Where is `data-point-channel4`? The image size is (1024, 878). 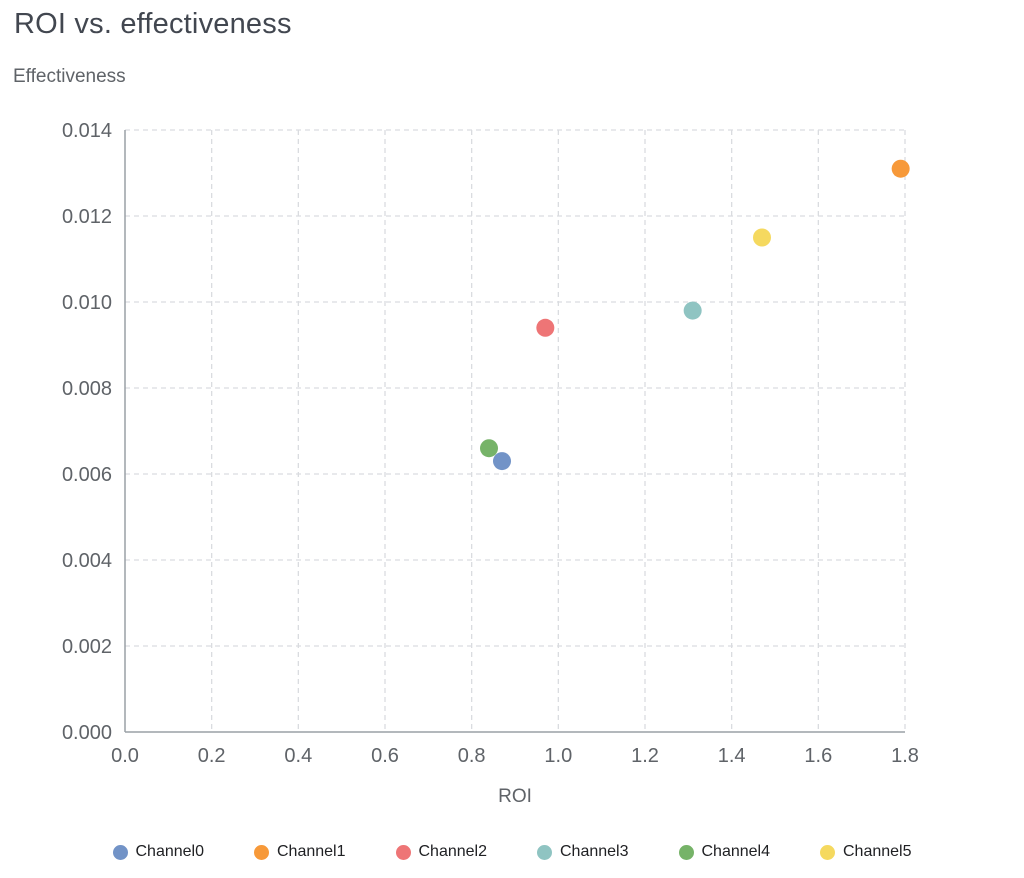 data-point-channel4 is located at coordinates (489, 448).